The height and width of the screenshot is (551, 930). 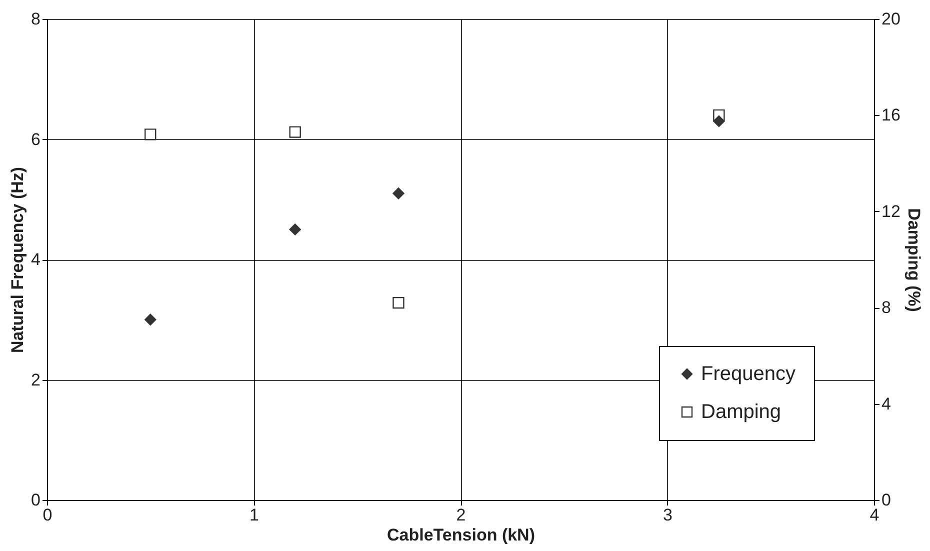 I want to click on x-tick-label: 4, so click(x=875, y=515).